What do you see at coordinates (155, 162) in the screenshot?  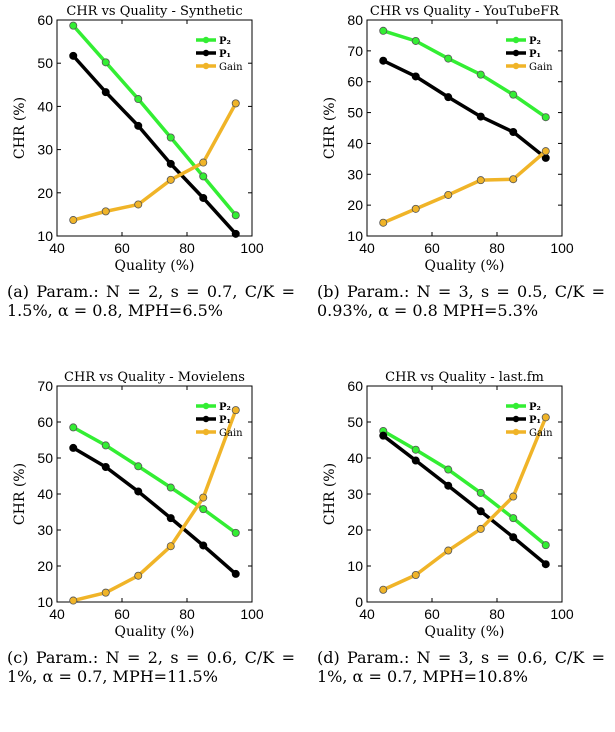 I see `chart-0-series-2-line` at bounding box center [155, 162].